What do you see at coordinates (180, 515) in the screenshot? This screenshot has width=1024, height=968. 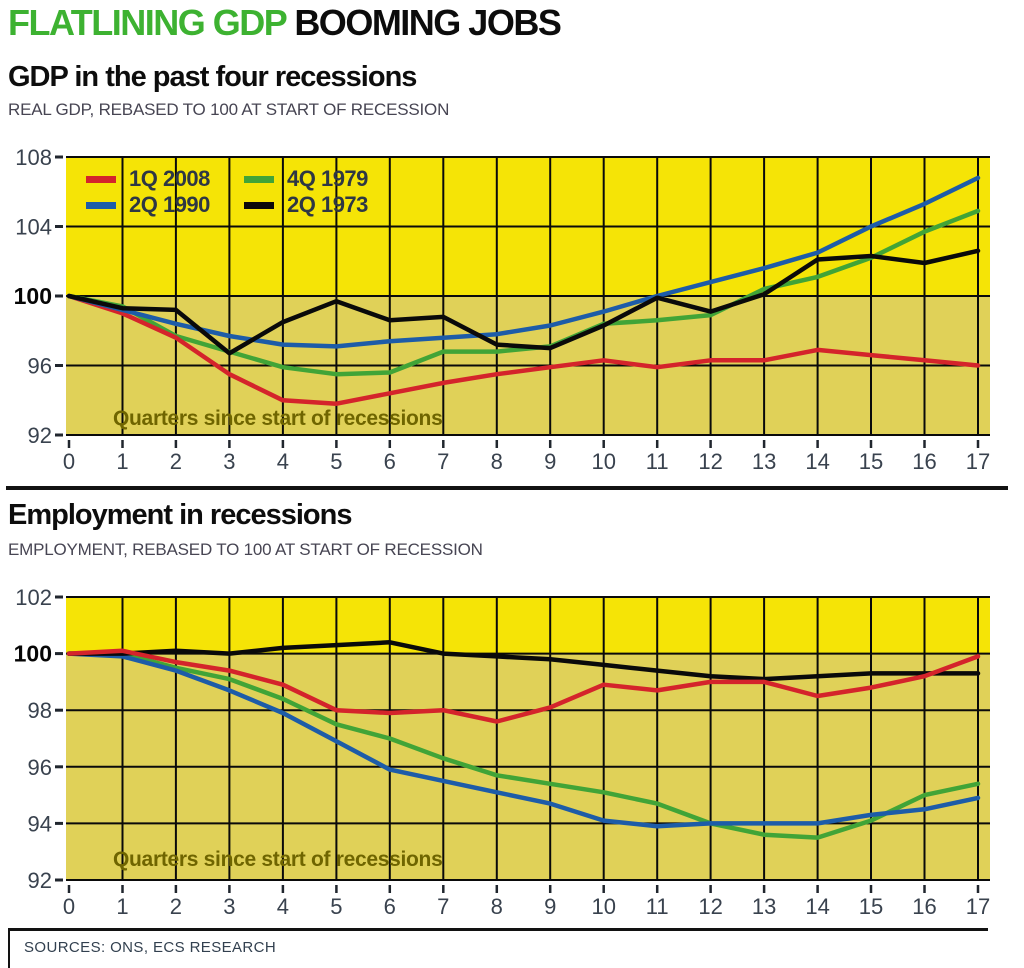 I see `employment-chart-title: Employment in recessions` at bounding box center [180, 515].